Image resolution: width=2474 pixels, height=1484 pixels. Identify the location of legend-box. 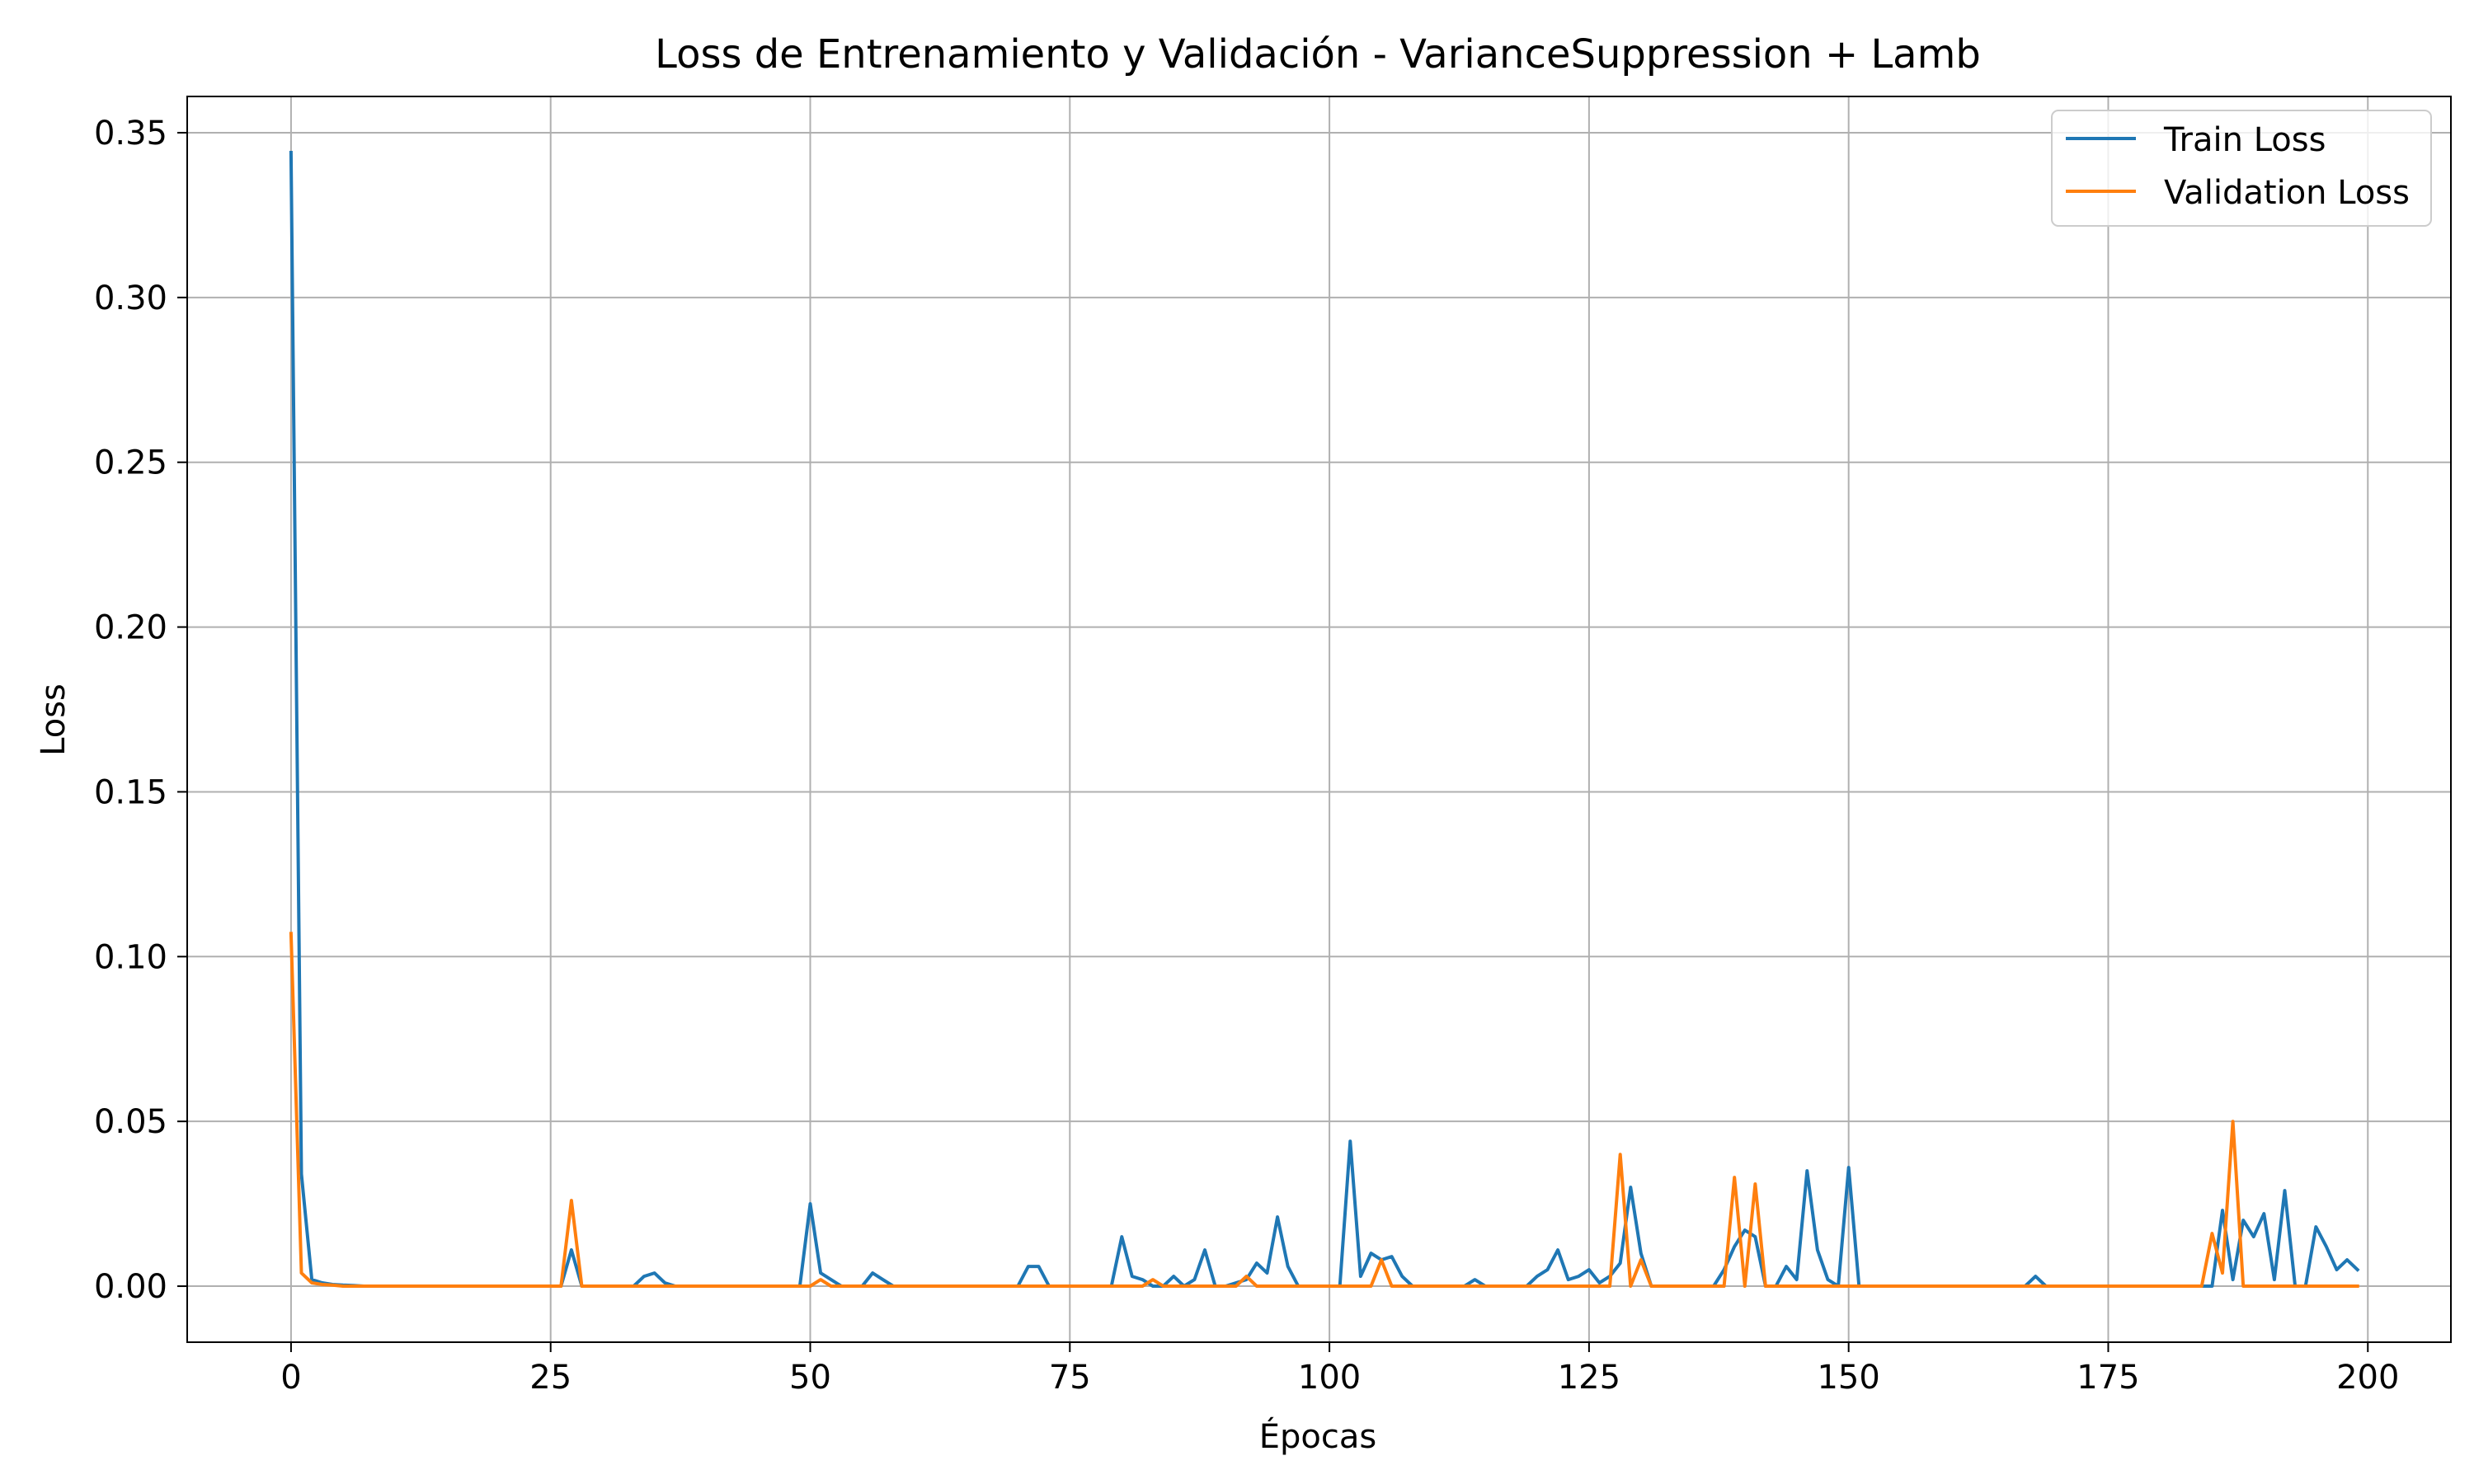
(2241, 168).